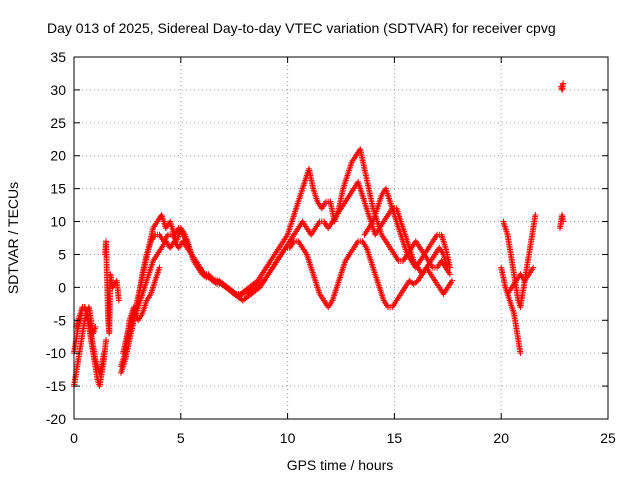 This screenshot has width=640, height=480. What do you see at coordinates (608, 438) in the screenshot?
I see `x-tick-label: 25` at bounding box center [608, 438].